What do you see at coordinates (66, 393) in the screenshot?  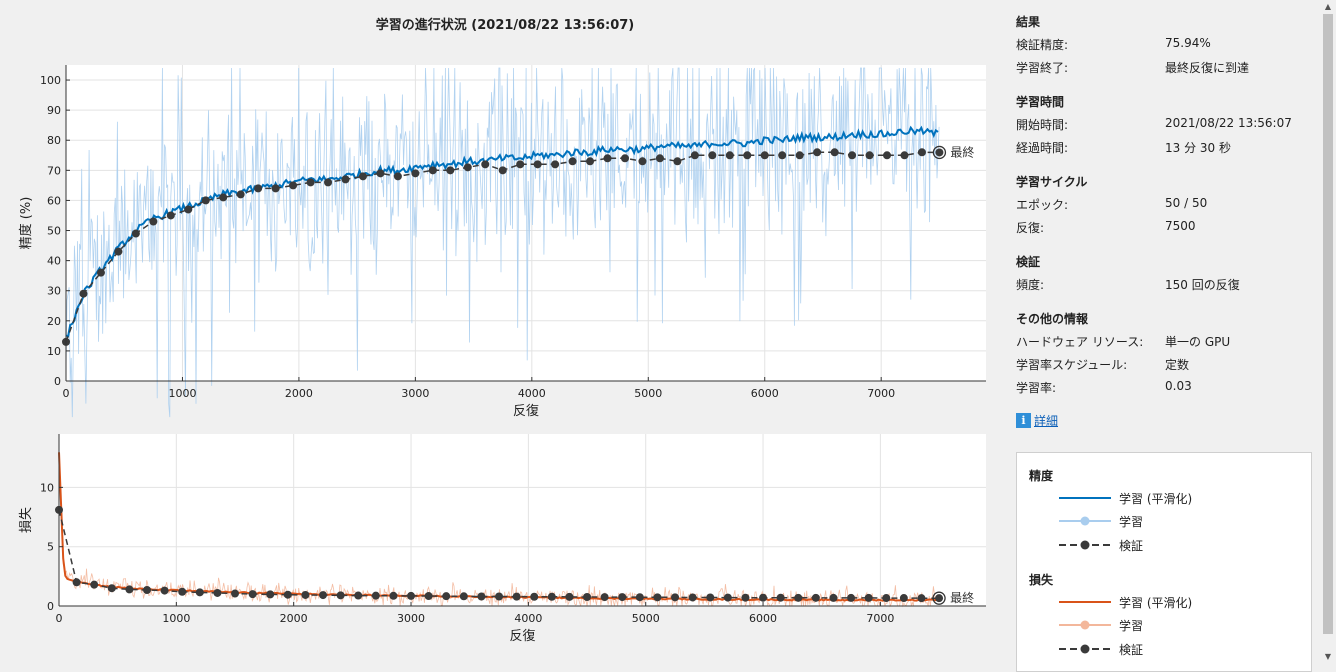 I see `x-tick-label: 0` at bounding box center [66, 393].